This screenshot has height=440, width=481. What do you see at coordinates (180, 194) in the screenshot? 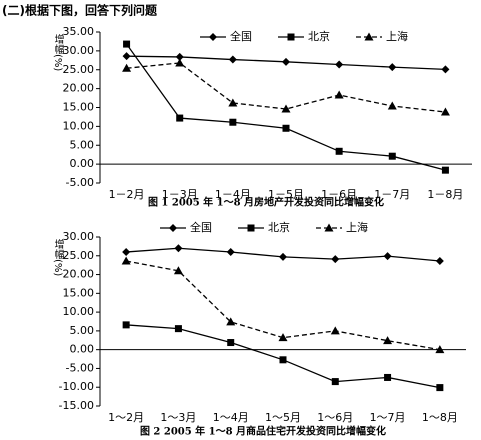
I see `x-tick-label: 1－3月` at bounding box center [180, 194].